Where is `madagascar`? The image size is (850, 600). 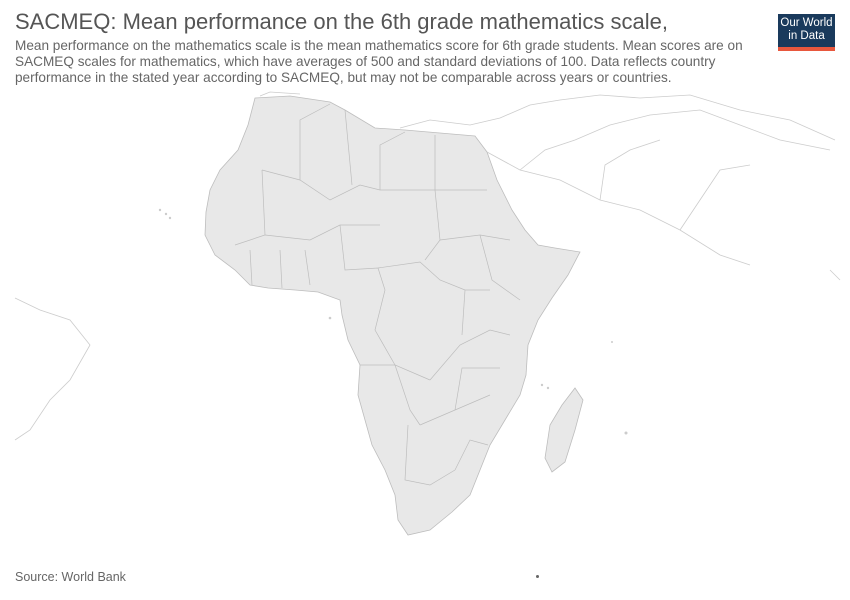 madagascar is located at coordinates (564, 430).